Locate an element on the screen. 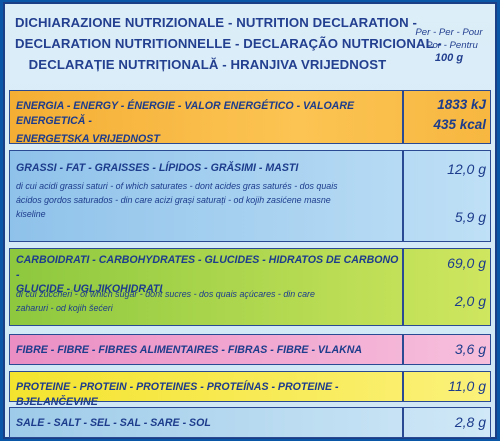 Image resolution: width=500 pixels, height=441 pixels. energy-kcal-value: 435 kcal is located at coordinates (459, 124).